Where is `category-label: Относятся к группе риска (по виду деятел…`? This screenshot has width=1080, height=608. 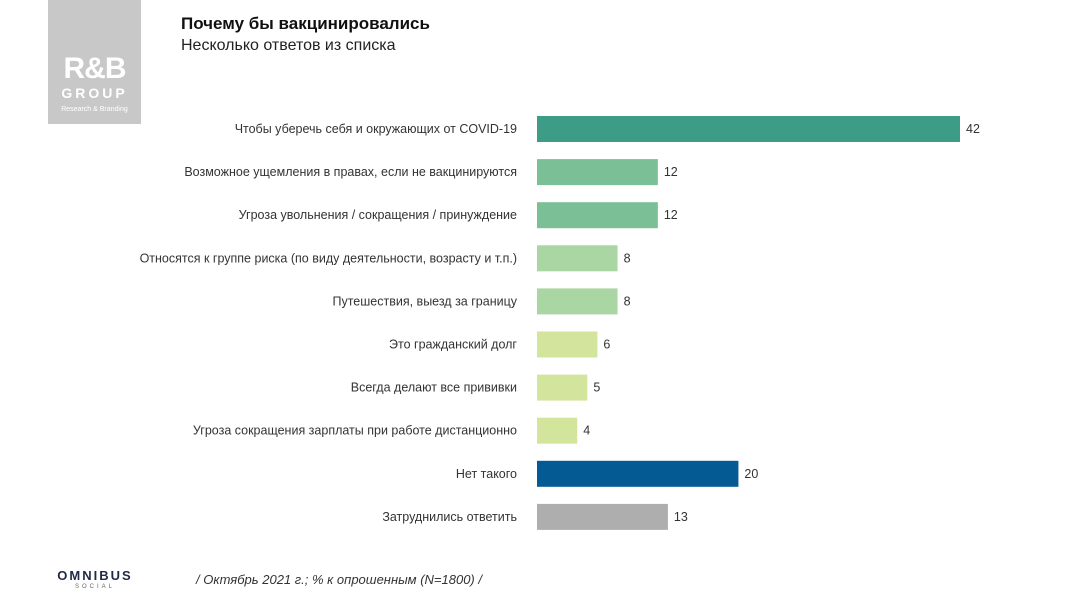 category-label: Относятся к группе риска (по виду деятел… is located at coordinates (328, 258).